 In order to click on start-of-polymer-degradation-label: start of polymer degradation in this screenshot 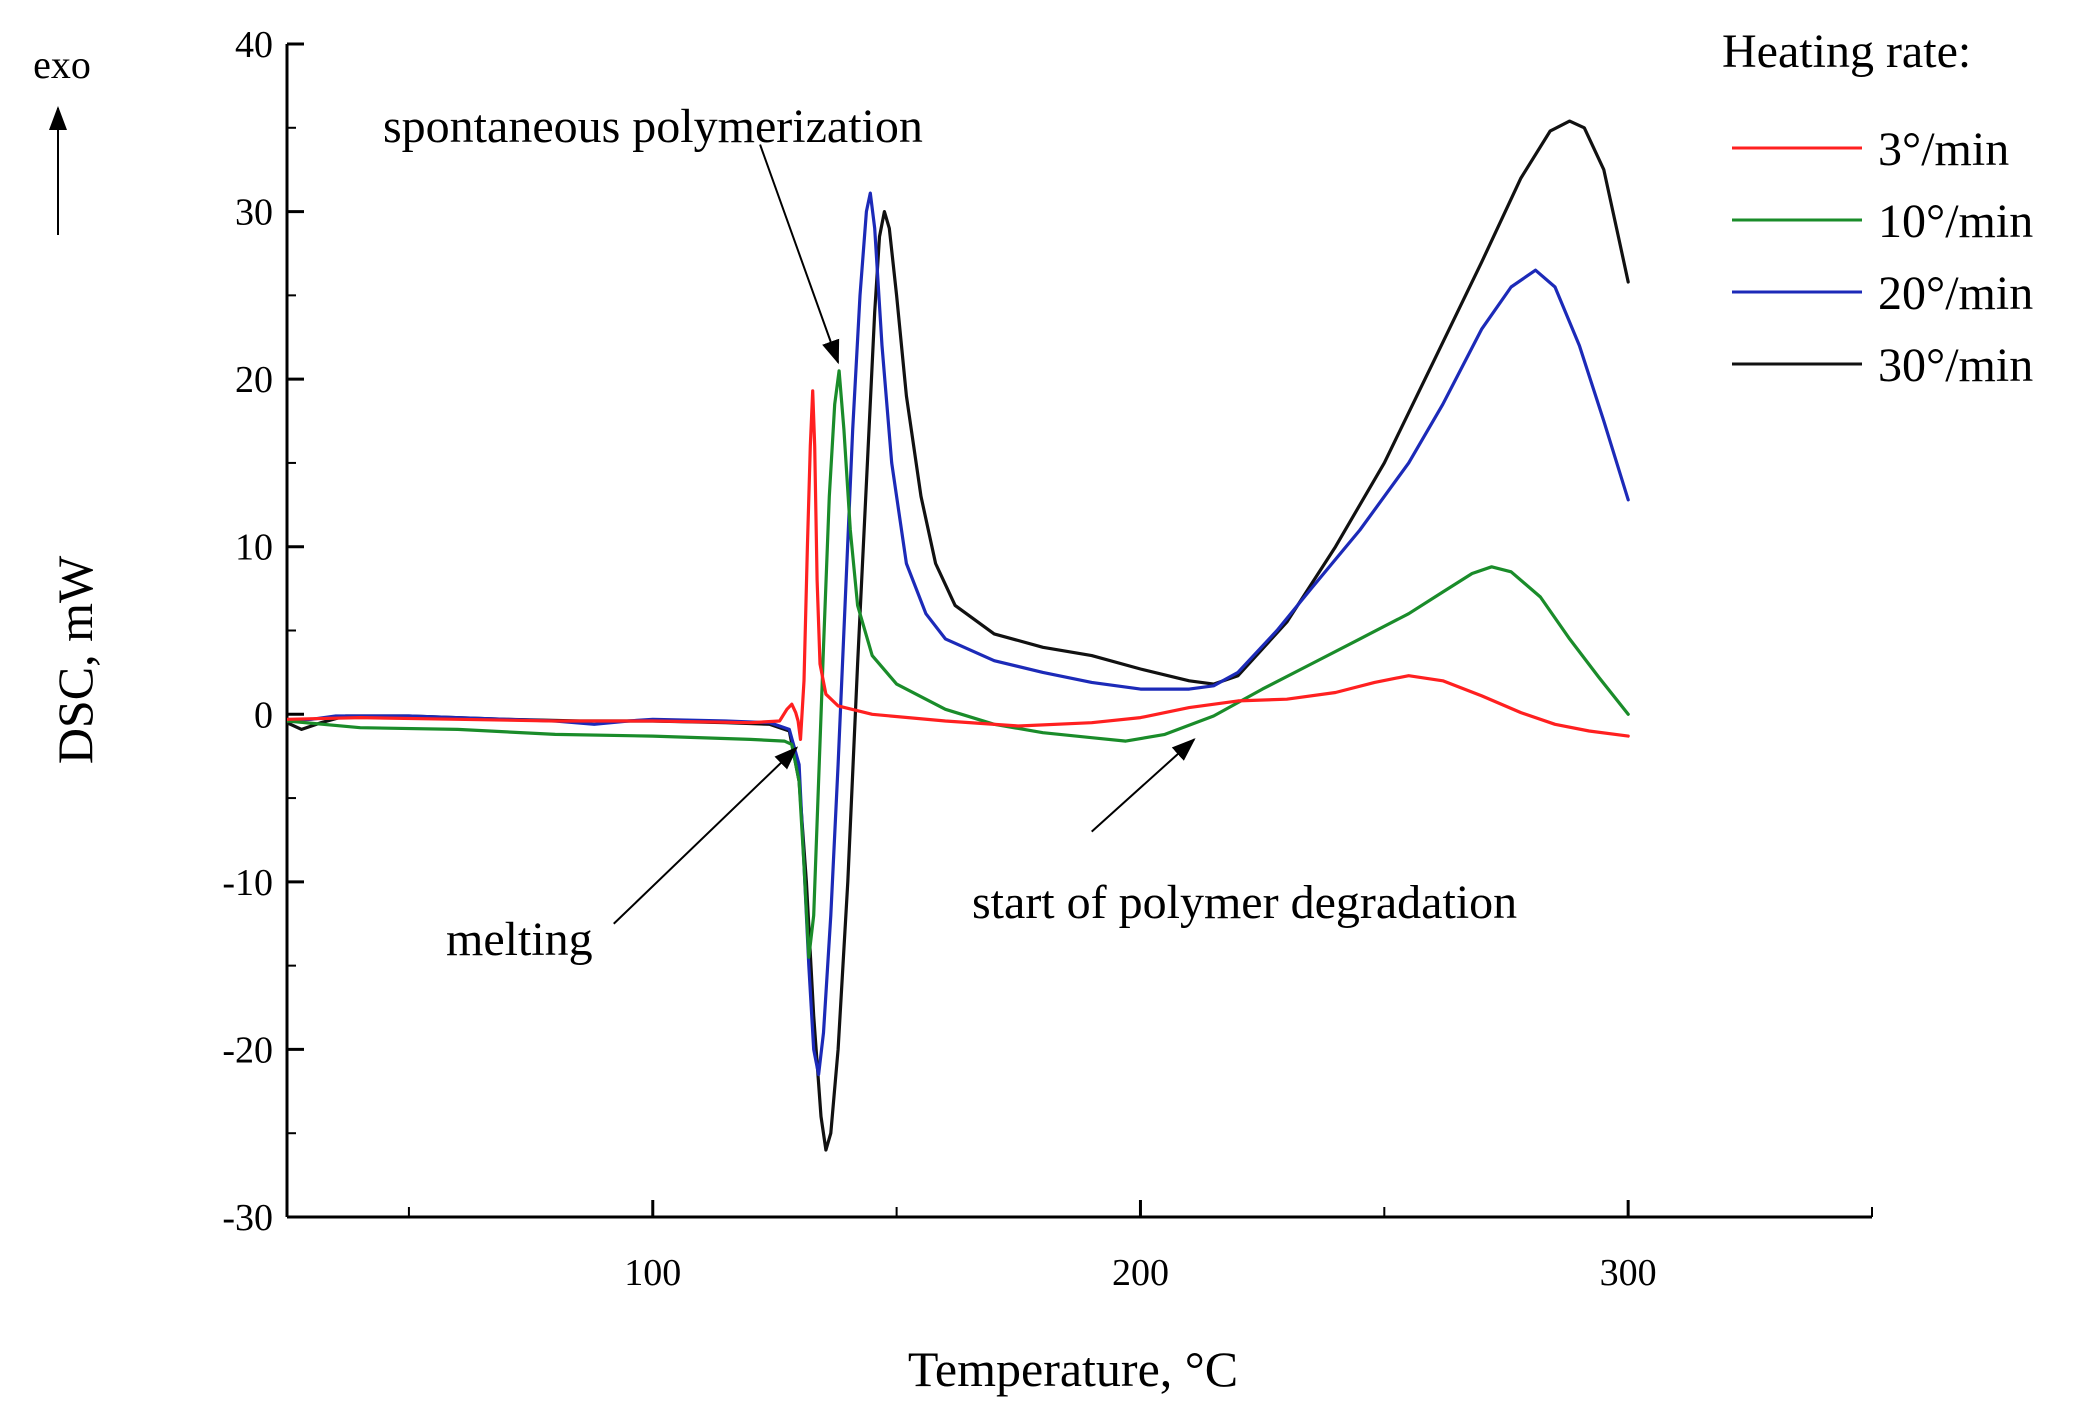, I will do `click(1244, 902)`.